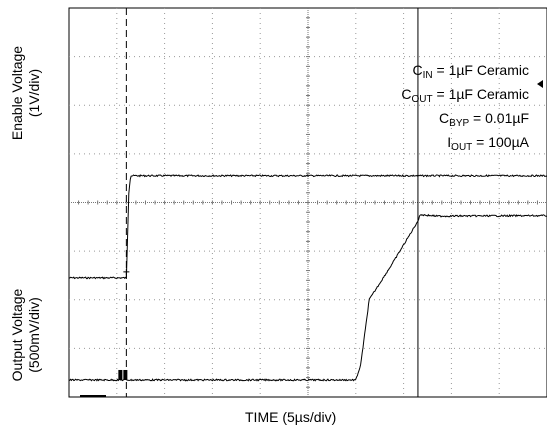  What do you see at coordinates (120, 374) in the screenshot?
I see `ground-marker-left` at bounding box center [120, 374].